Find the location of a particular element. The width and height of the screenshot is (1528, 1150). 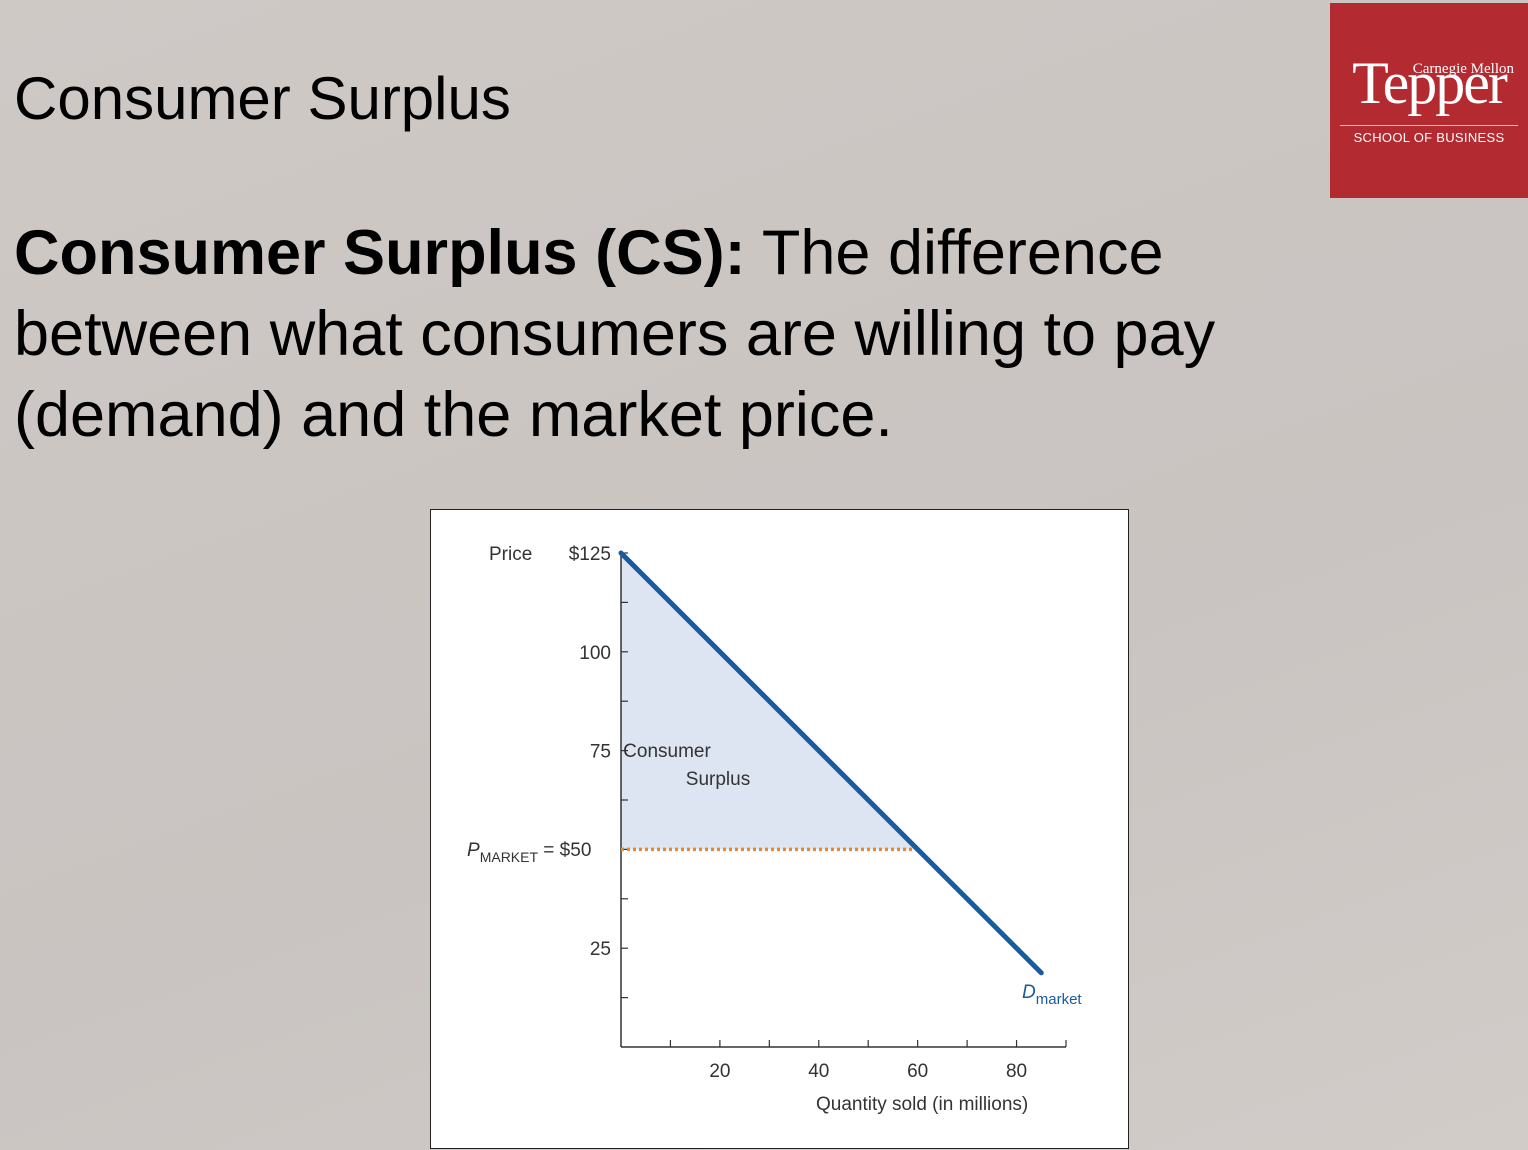

logo-university-text: Carnegie Mellon is located at coordinates (1463, 69).